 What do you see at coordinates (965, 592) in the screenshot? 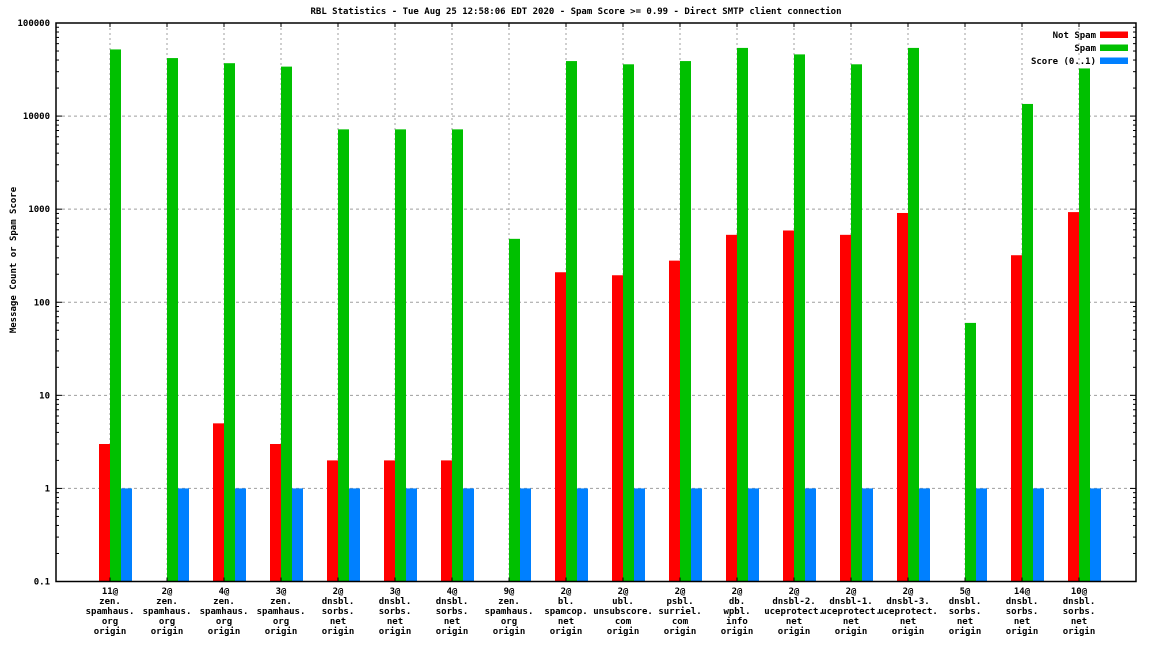
I see `x-label-line: 5@` at bounding box center [965, 592].